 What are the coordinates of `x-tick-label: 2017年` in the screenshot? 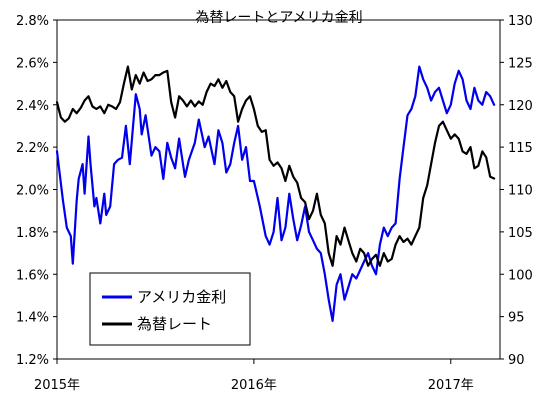 It's located at (451, 385).